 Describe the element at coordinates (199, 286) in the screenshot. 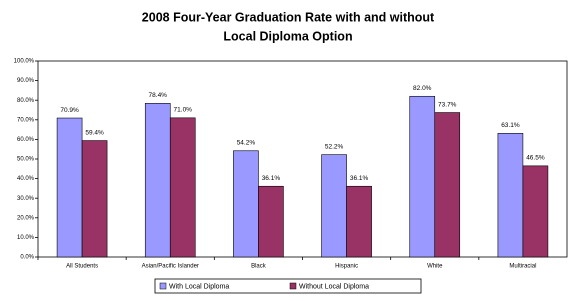

I see `legend-label: With Local Diploma` at that location.